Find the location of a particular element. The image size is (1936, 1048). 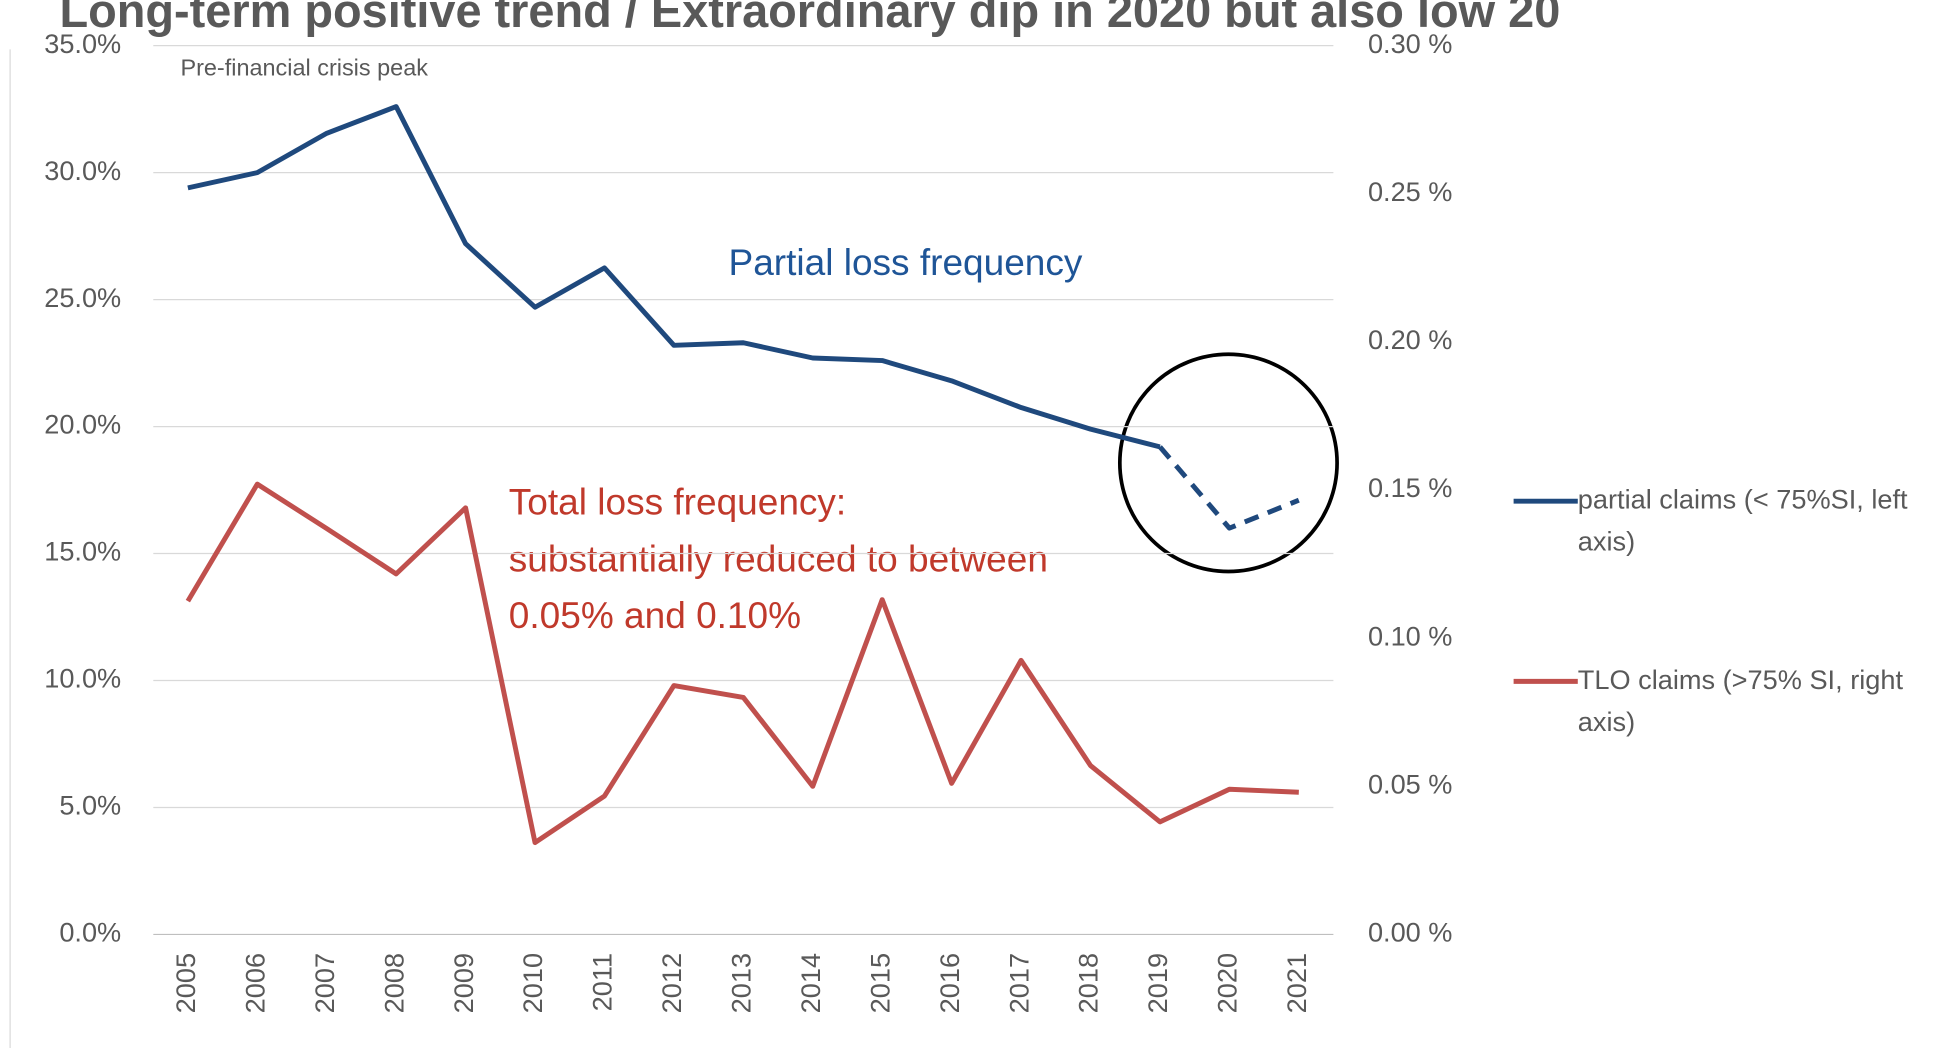

y2-tick-label: 0.15 % is located at coordinates (1410, 487).